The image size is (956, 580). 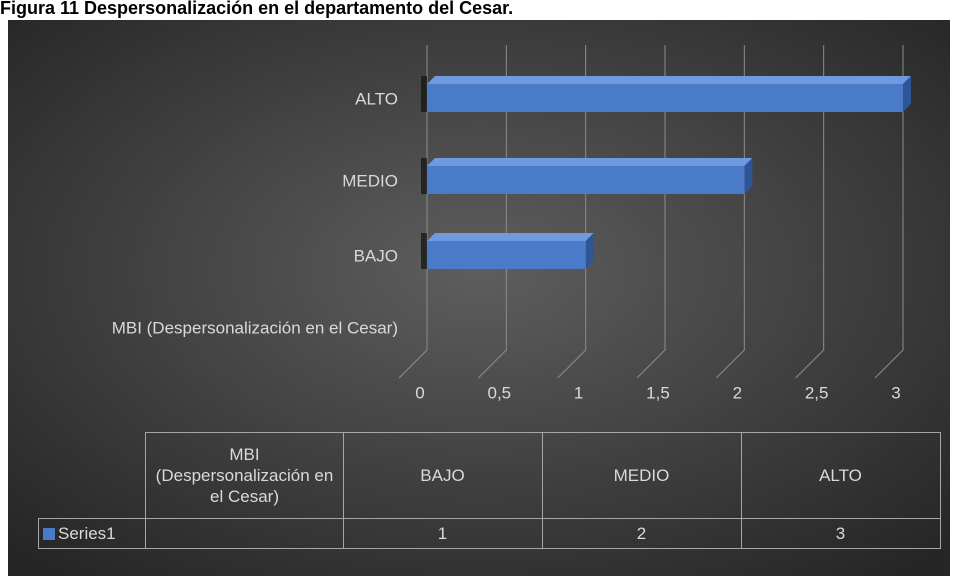 I want to click on x-tick-label: 1, so click(x=578, y=392).